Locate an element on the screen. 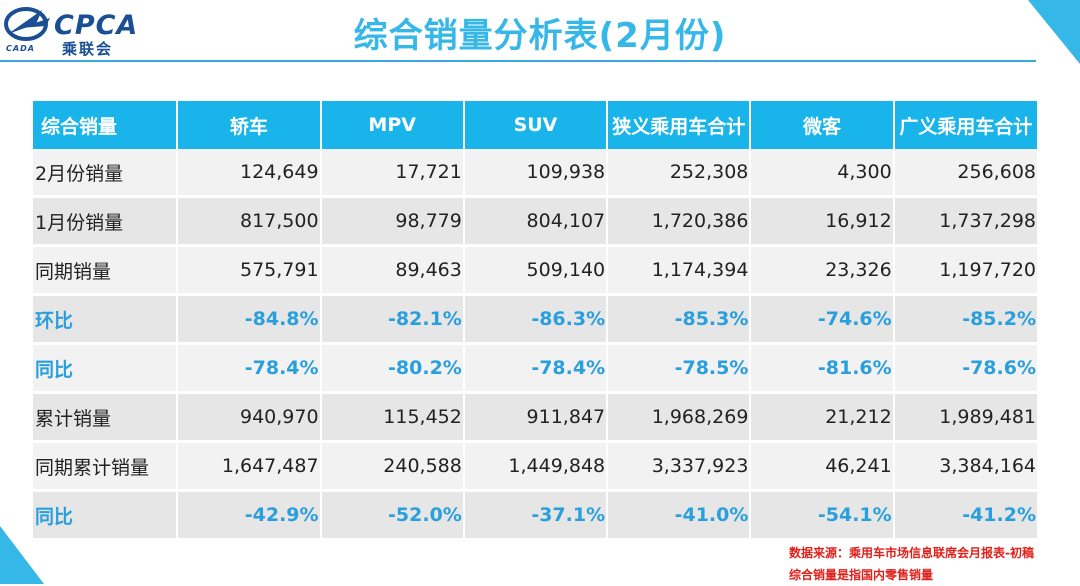  table-cell: 817,500 is located at coordinates (249, 221).